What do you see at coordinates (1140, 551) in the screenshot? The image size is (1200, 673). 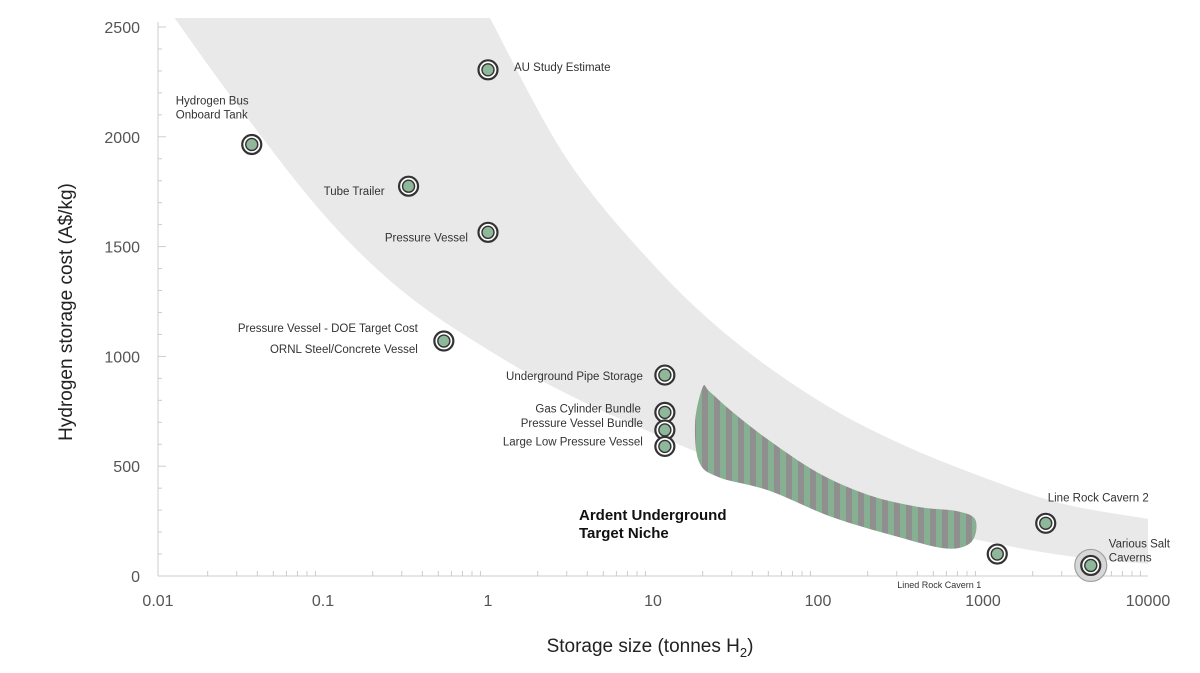 I see `point-label: Various Salt Caverns` at bounding box center [1140, 551].